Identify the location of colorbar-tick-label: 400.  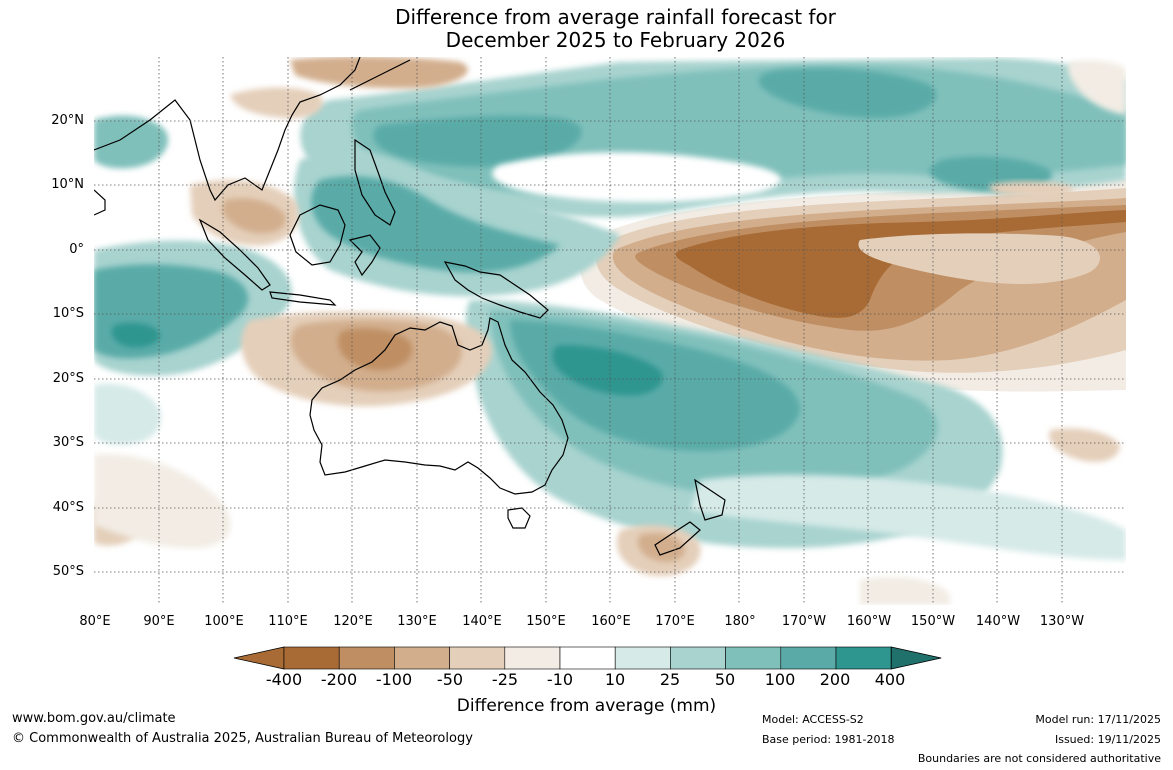
(890, 679).